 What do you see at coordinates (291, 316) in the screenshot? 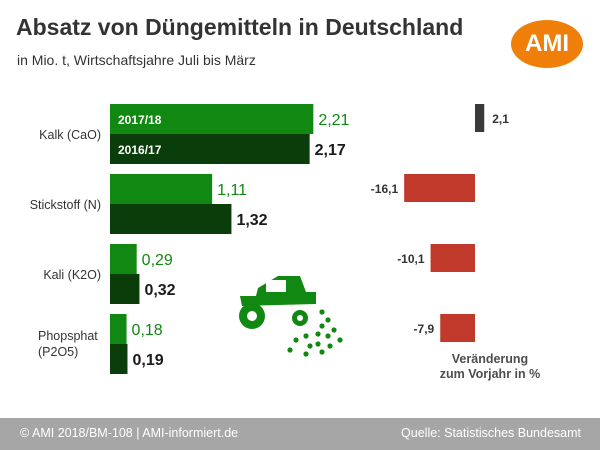
I see `tractor-spreading-icon` at bounding box center [291, 316].